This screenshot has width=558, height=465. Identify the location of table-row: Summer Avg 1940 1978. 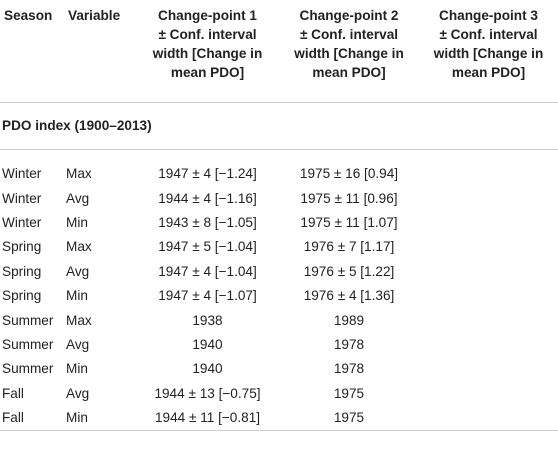
(279, 344).